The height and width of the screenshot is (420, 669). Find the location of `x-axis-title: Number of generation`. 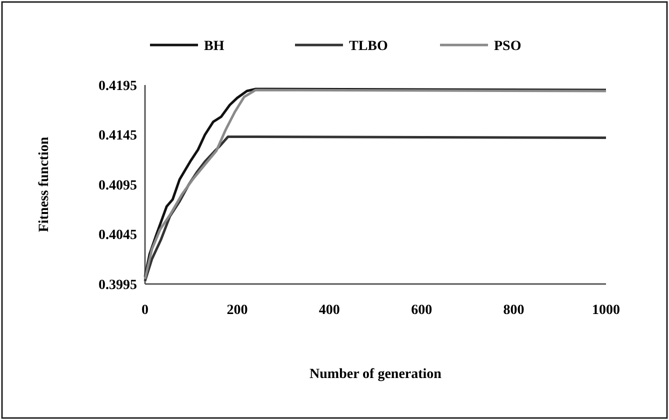

x-axis-title: Number of generation is located at coordinates (376, 374).